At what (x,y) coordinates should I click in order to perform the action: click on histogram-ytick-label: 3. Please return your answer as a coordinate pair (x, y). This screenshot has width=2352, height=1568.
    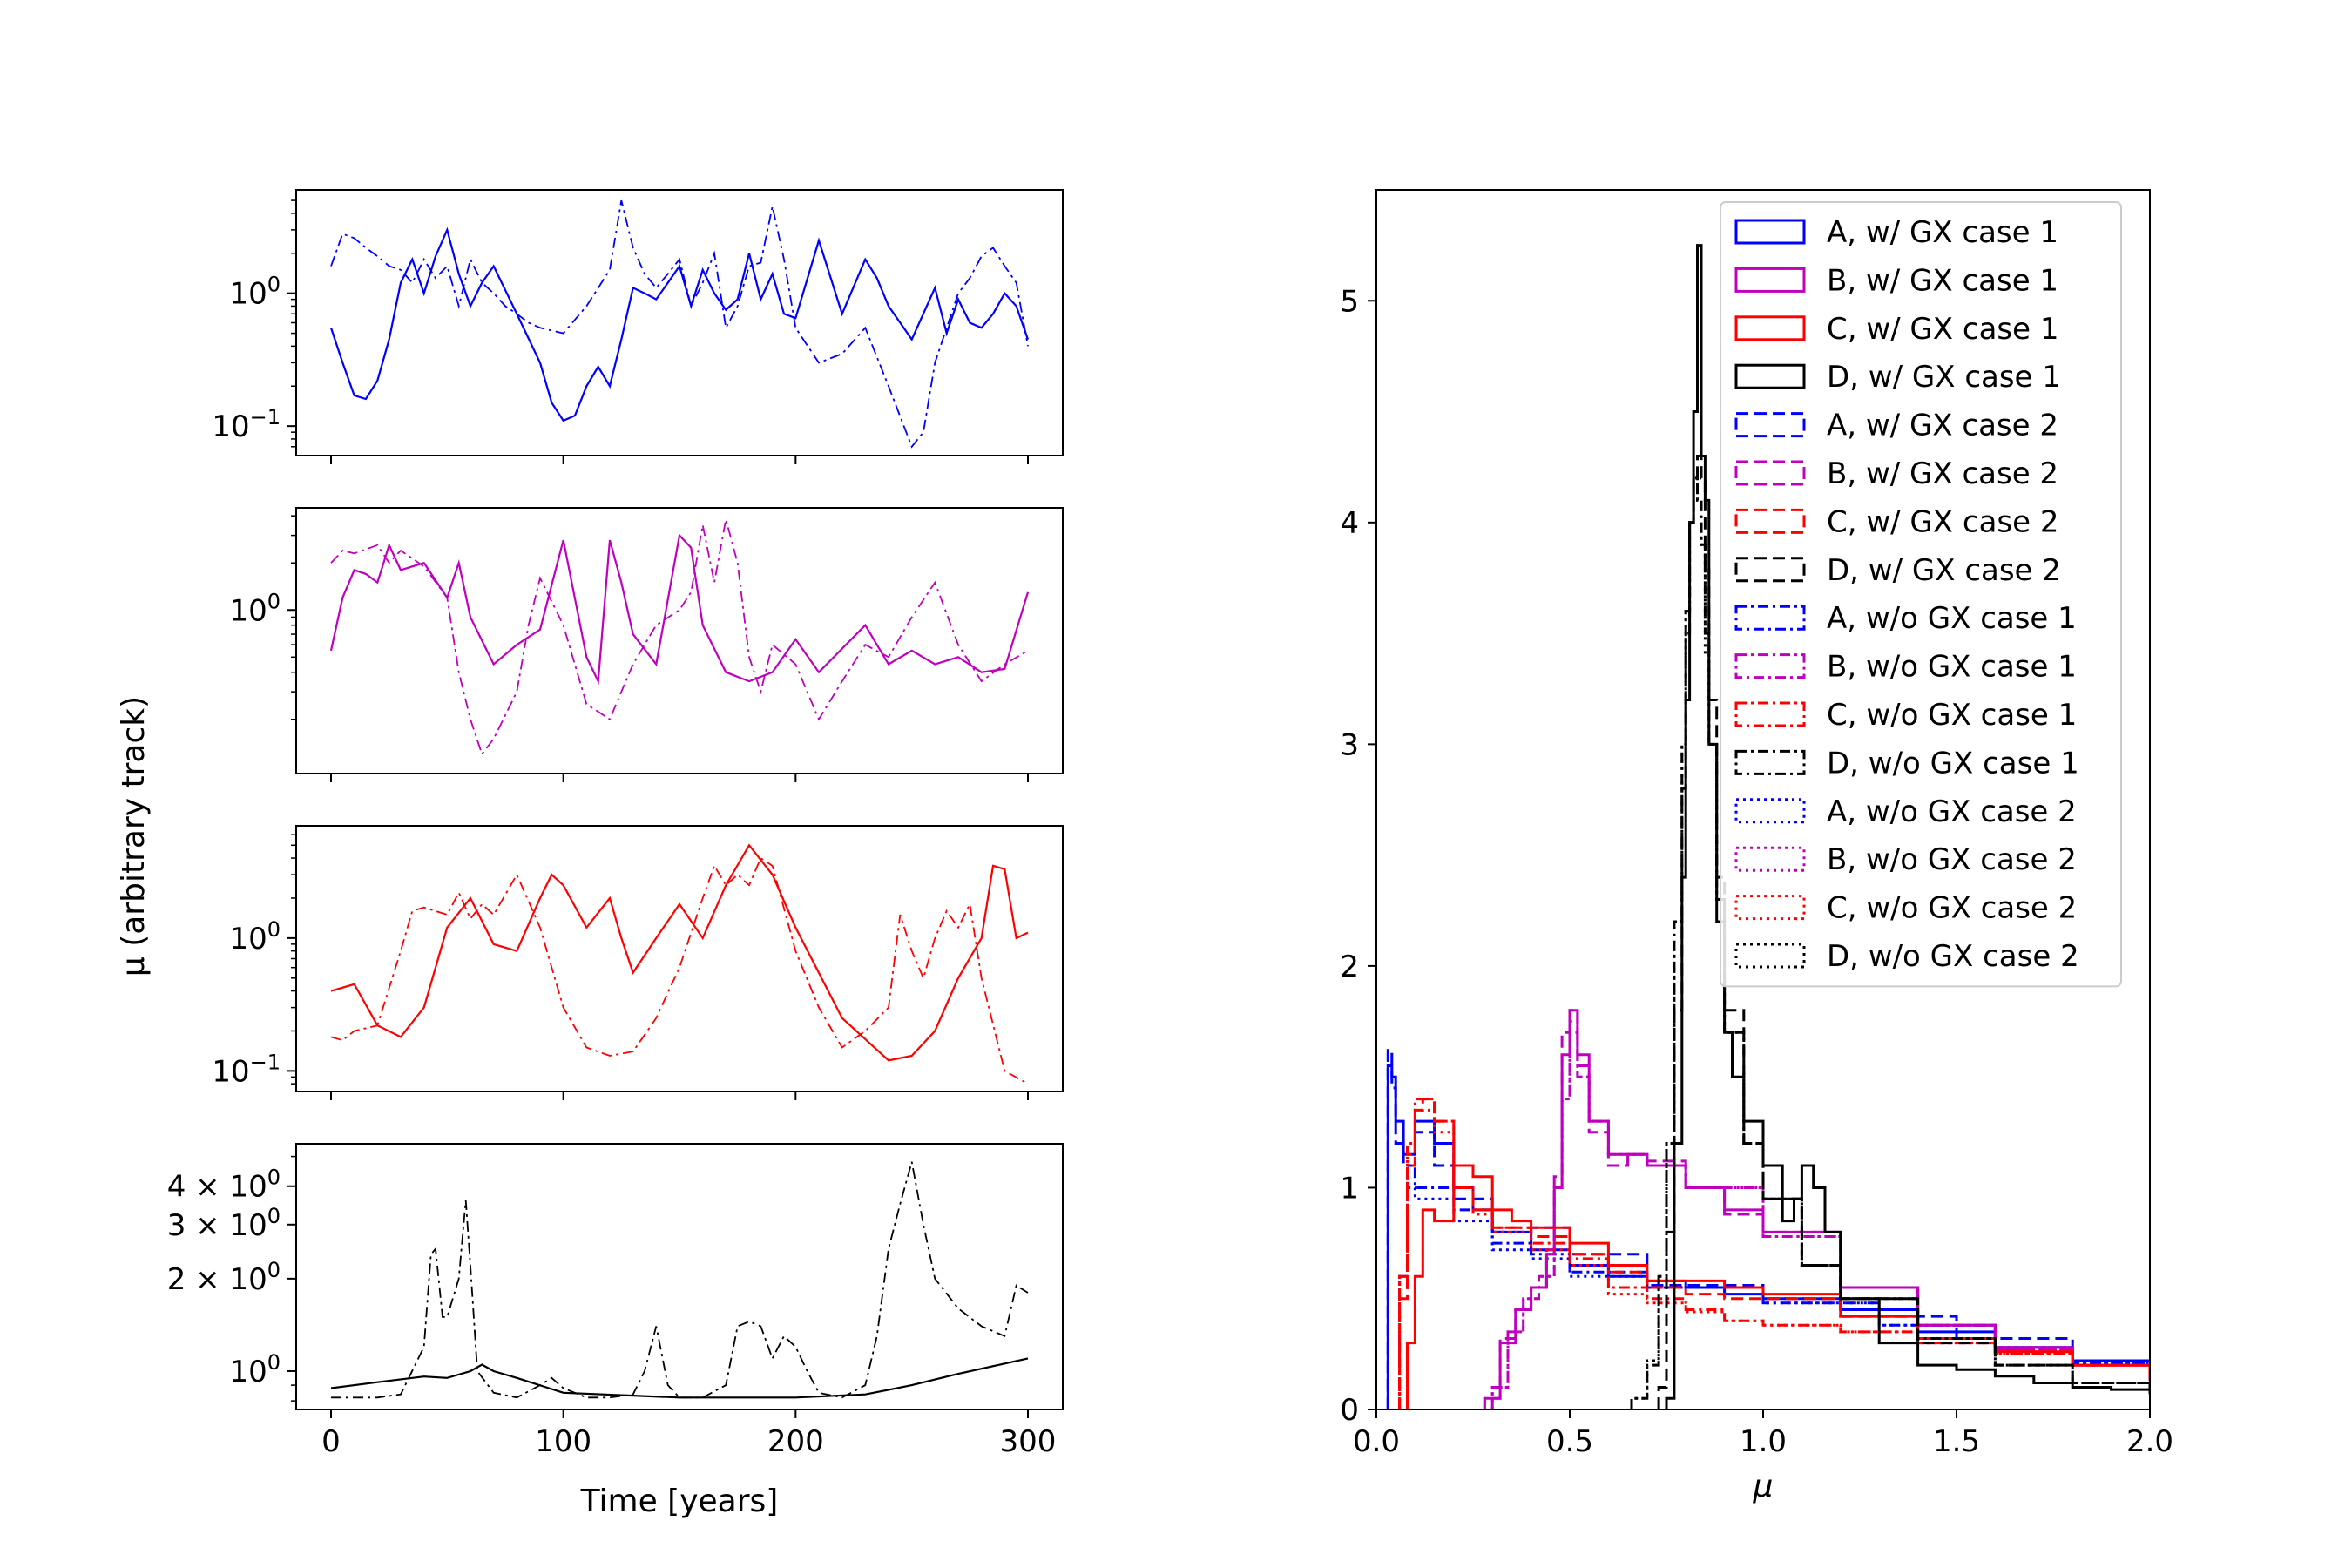
    Looking at the image, I should click on (1349, 744).